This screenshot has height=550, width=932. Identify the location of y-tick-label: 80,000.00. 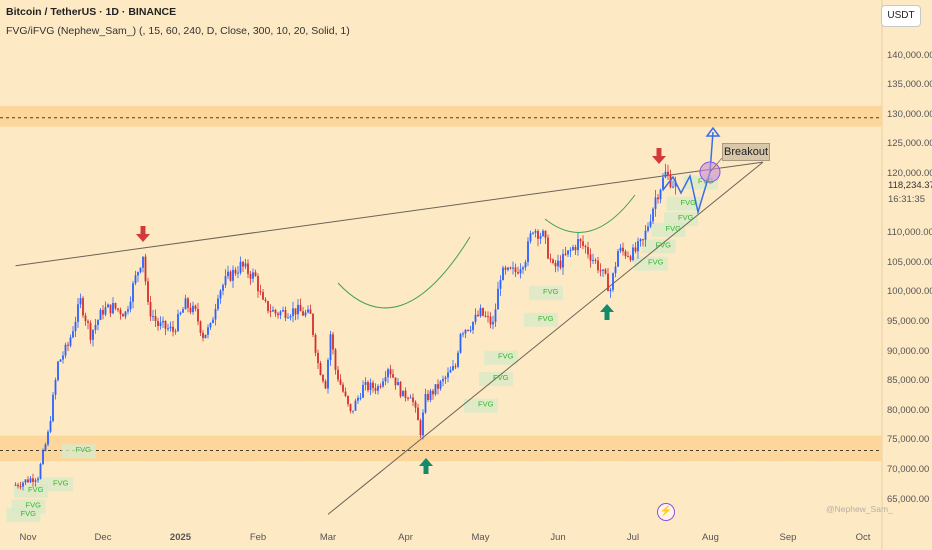
(908, 410).